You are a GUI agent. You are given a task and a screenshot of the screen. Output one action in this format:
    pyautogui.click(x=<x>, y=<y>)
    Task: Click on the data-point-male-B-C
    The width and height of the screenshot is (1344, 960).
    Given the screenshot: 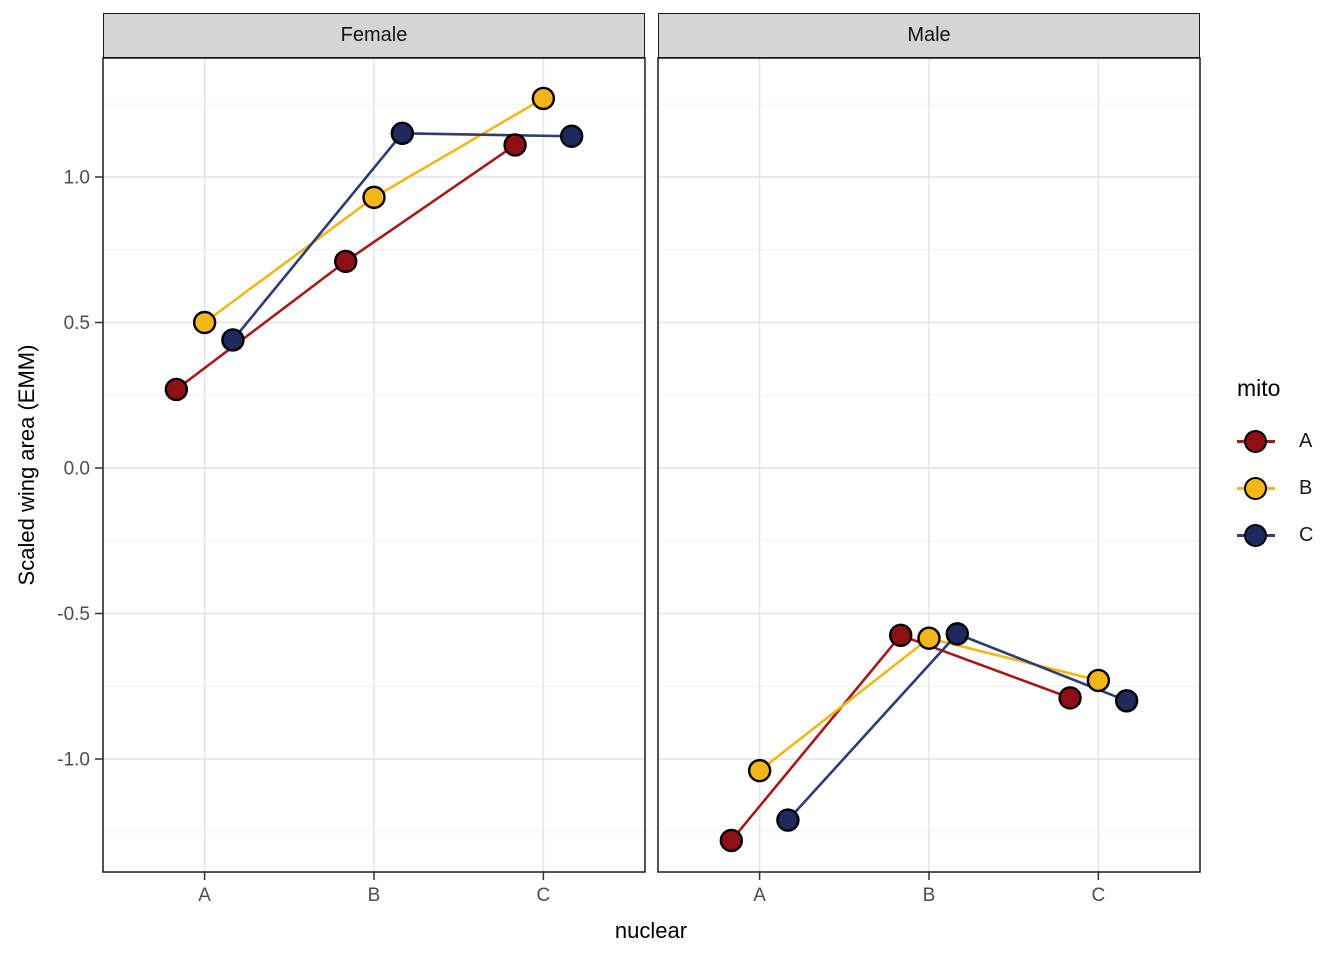 What is the action you would take?
    pyautogui.click(x=1098, y=680)
    